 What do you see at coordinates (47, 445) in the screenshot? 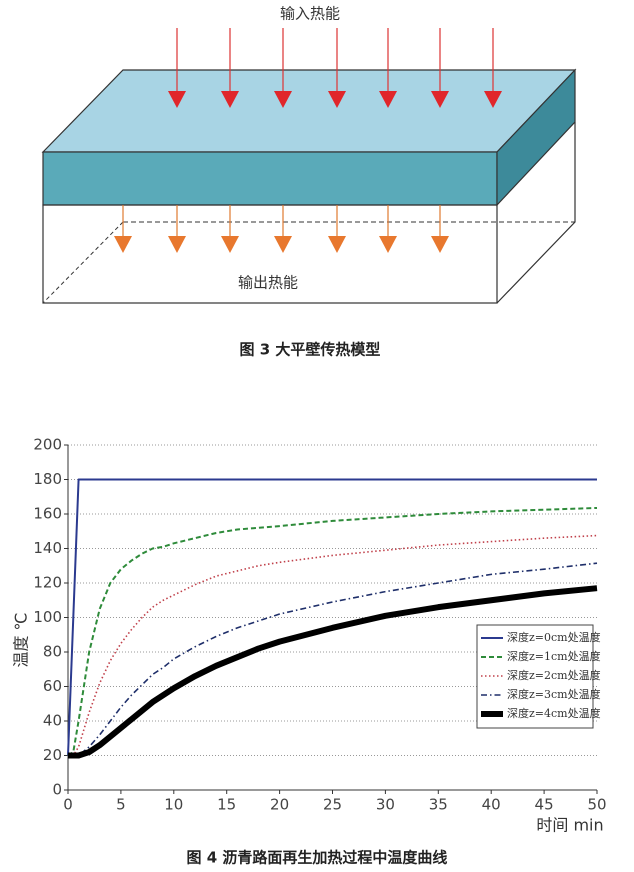
I see `y-tick-label: 200` at bounding box center [47, 445].